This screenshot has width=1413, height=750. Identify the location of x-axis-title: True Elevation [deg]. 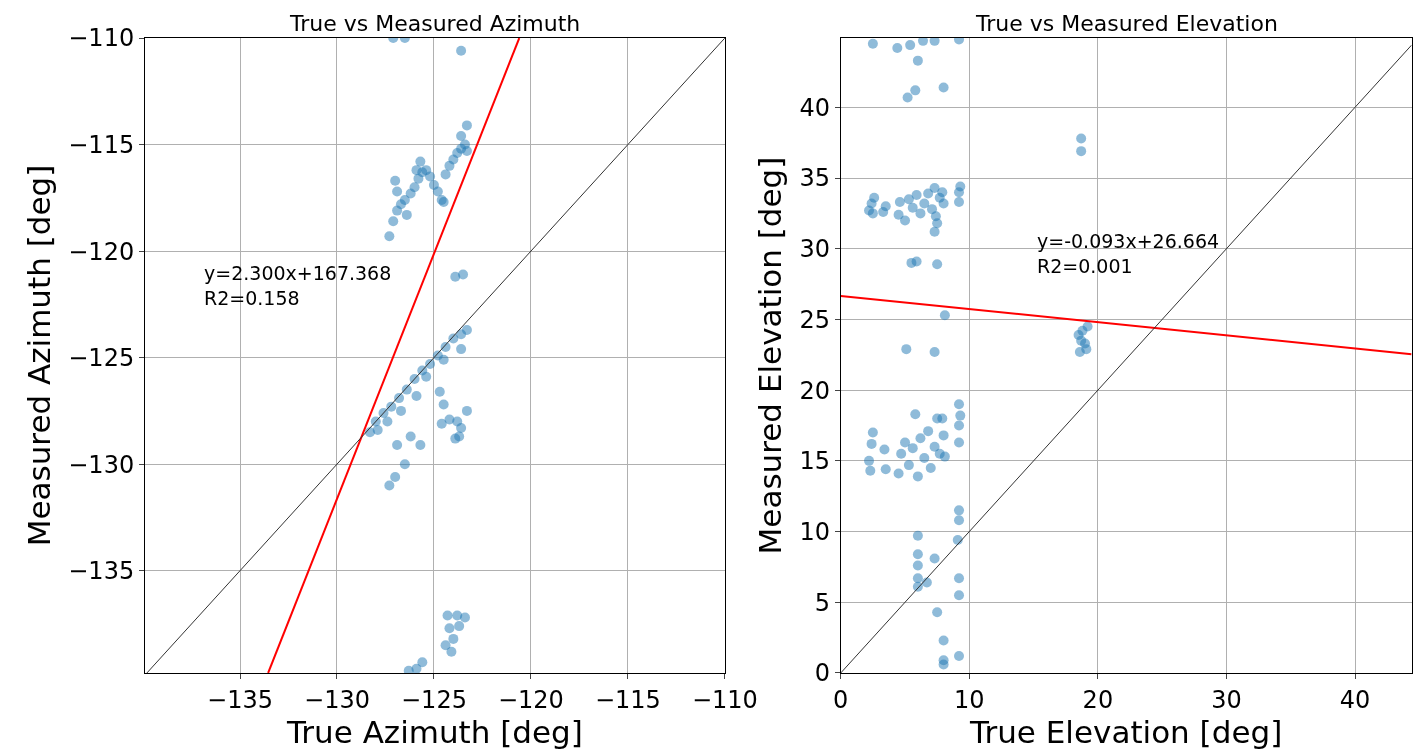
(1126, 731).